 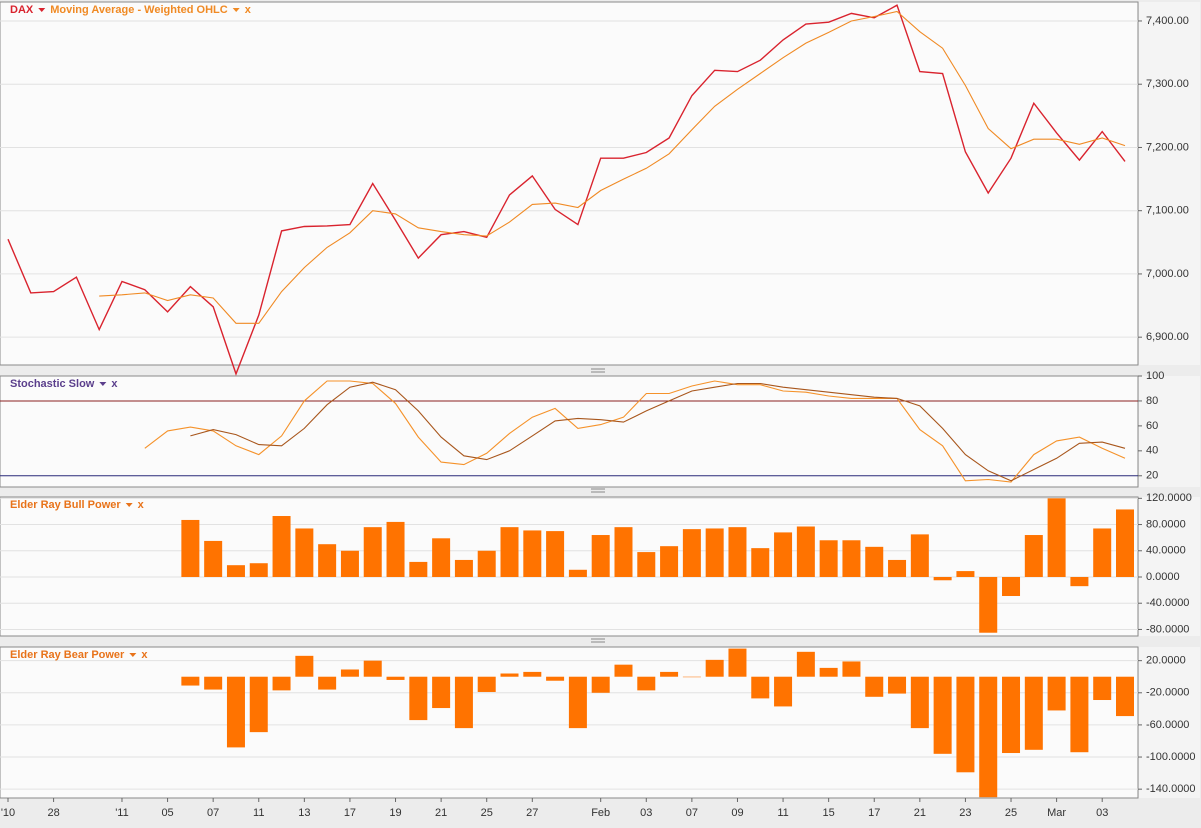 I want to click on x-tick-label: 27, so click(x=532, y=813).